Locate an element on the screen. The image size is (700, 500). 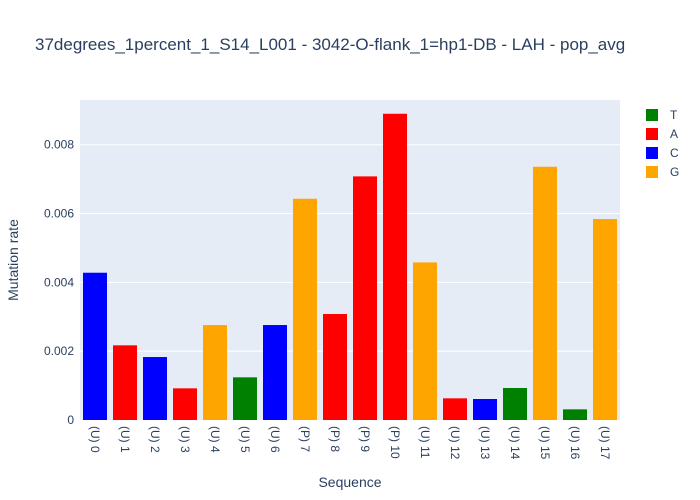
y-tick-label: 0.008 is located at coordinates (59, 145).